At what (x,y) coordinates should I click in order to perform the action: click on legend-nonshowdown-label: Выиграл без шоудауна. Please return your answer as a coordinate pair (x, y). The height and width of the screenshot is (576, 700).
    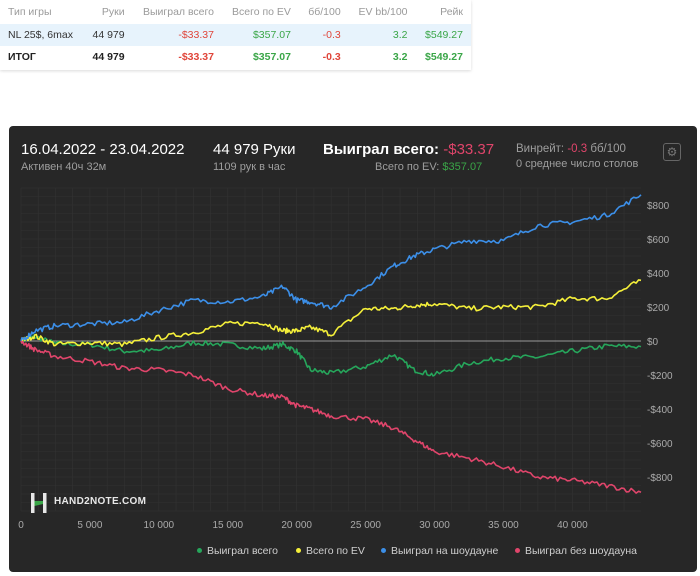
    Looking at the image, I should click on (581, 551).